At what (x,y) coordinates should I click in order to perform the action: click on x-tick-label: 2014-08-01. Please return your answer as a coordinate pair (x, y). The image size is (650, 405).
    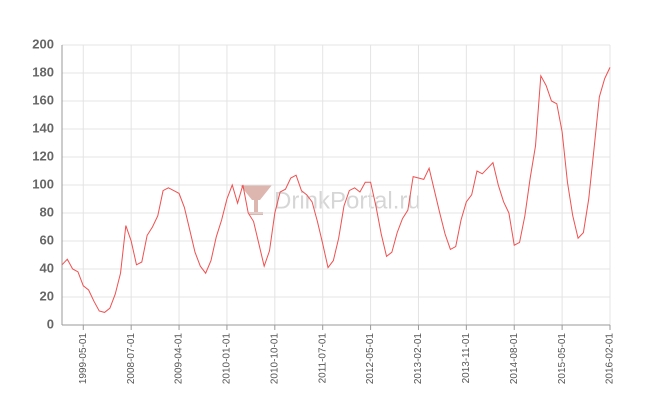
    Looking at the image, I should click on (514, 359).